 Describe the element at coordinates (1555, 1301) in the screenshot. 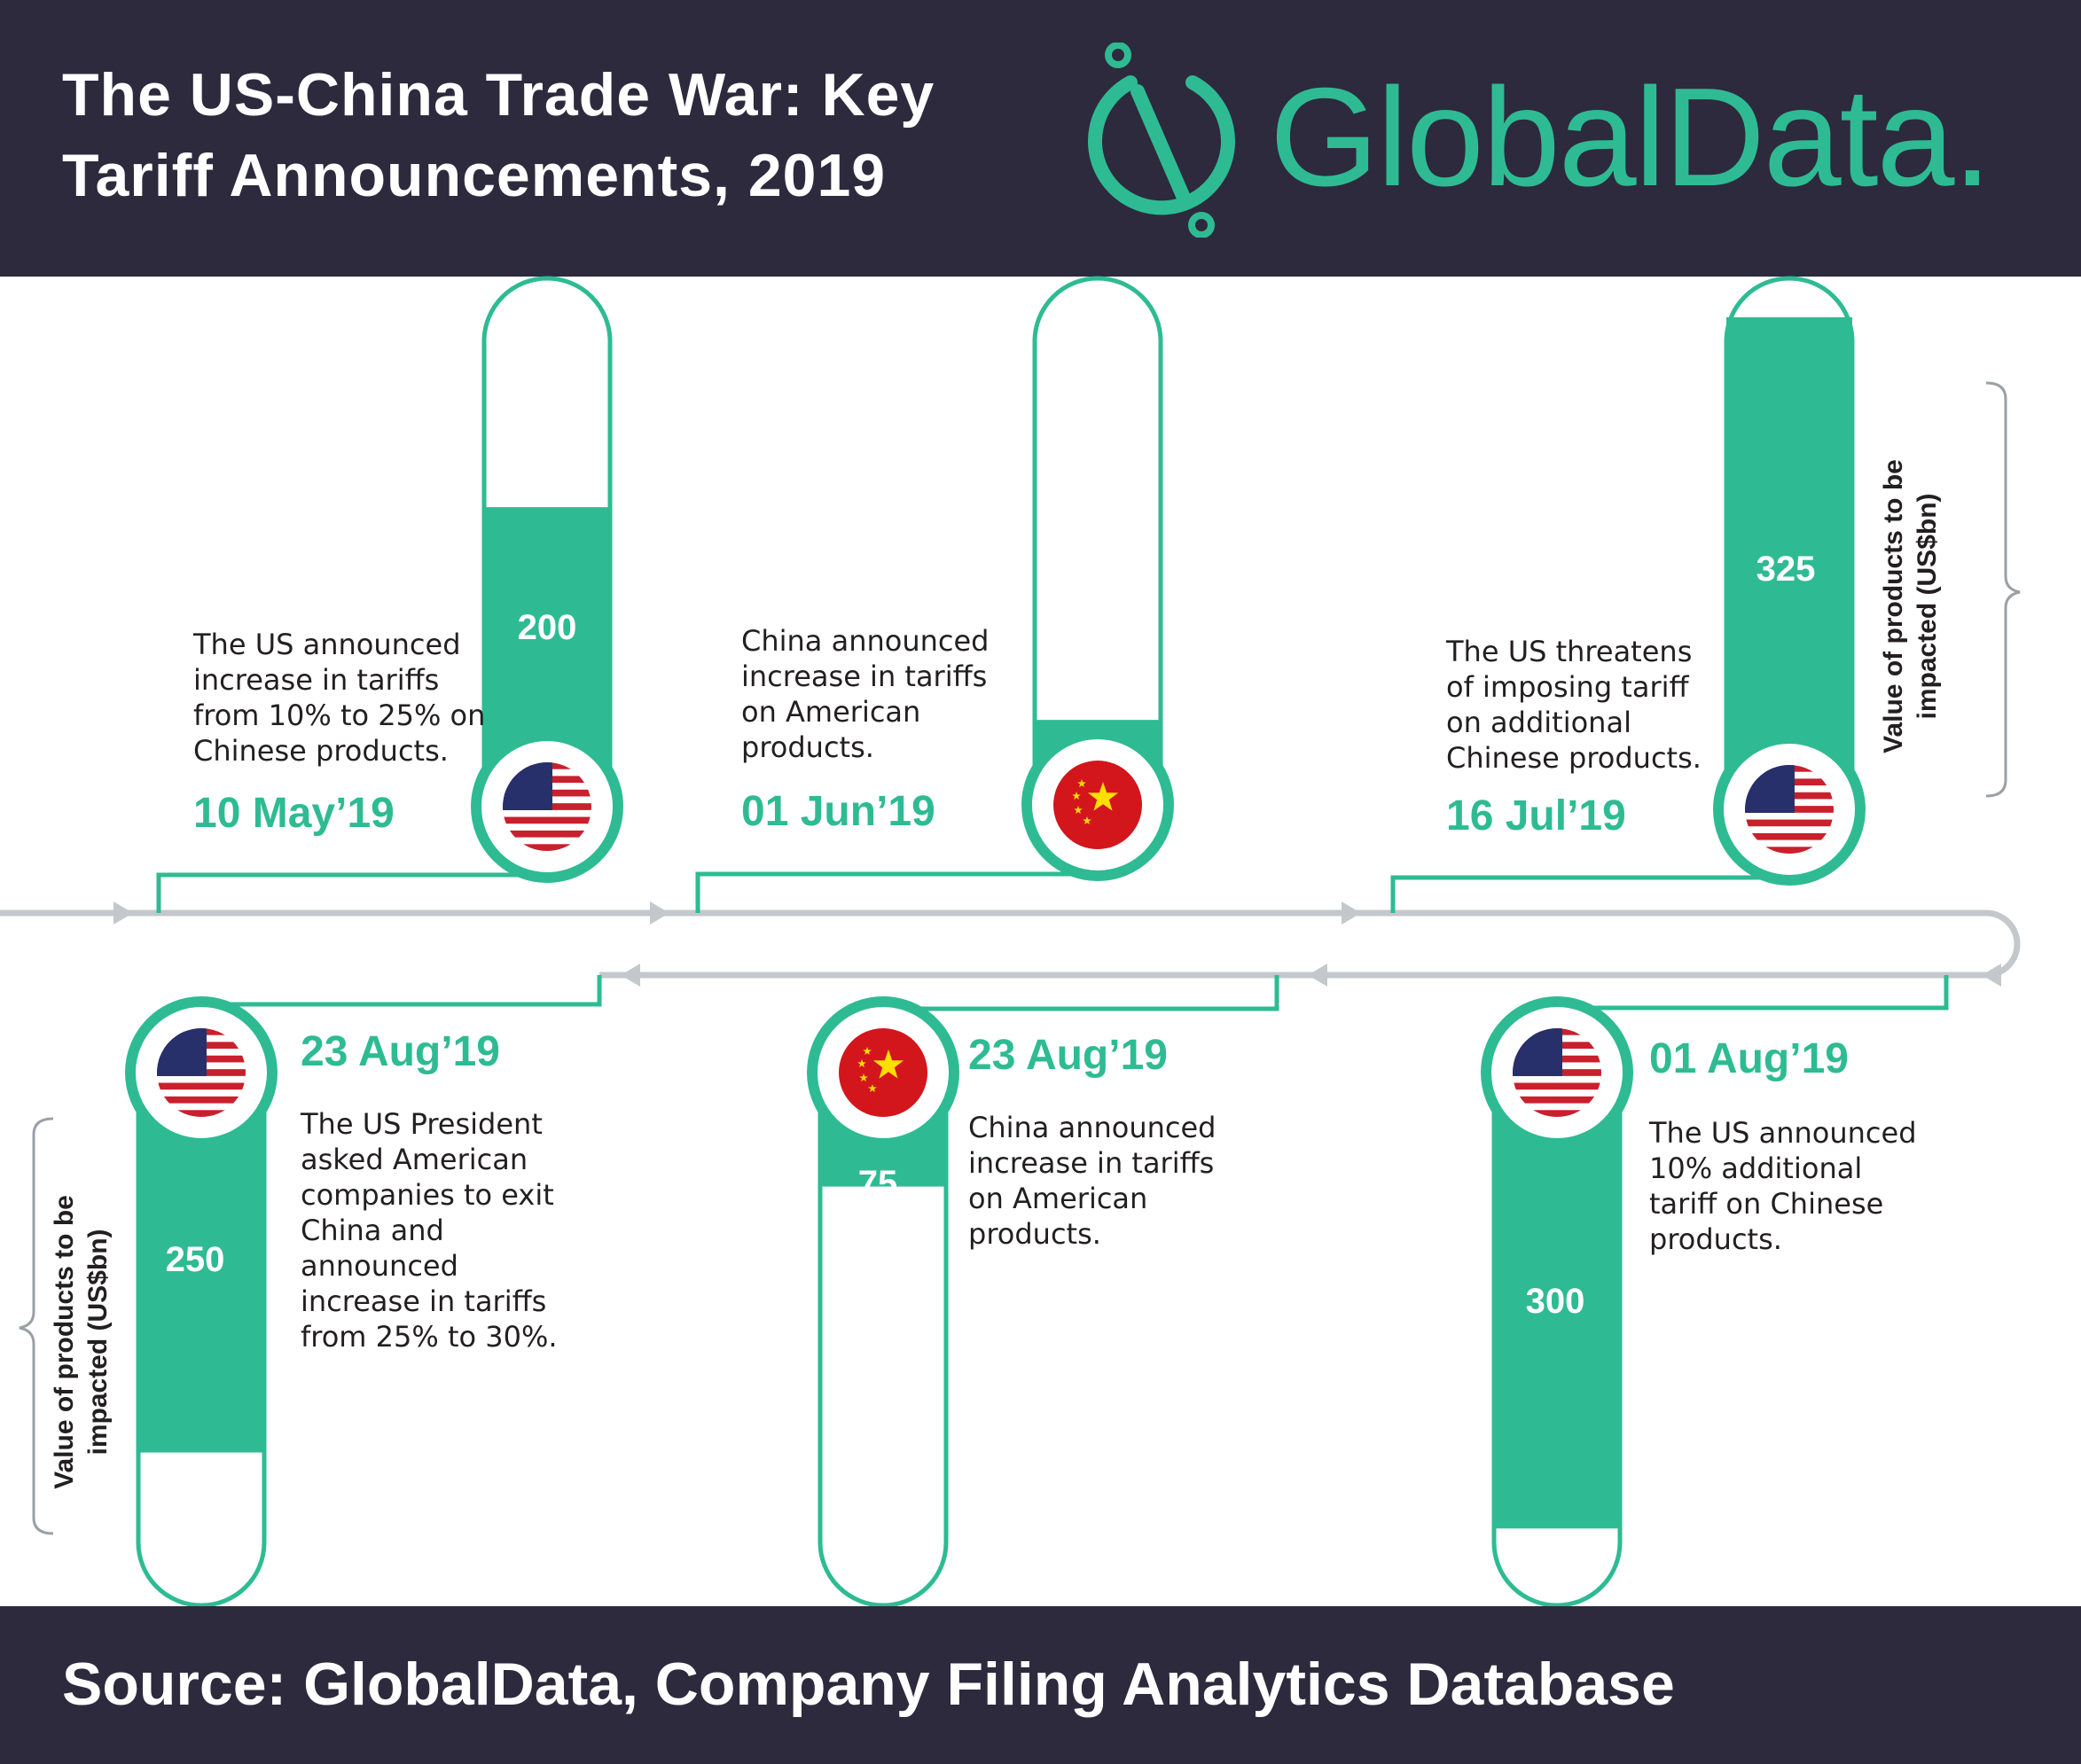

I see `bar-value-label: 300` at that location.